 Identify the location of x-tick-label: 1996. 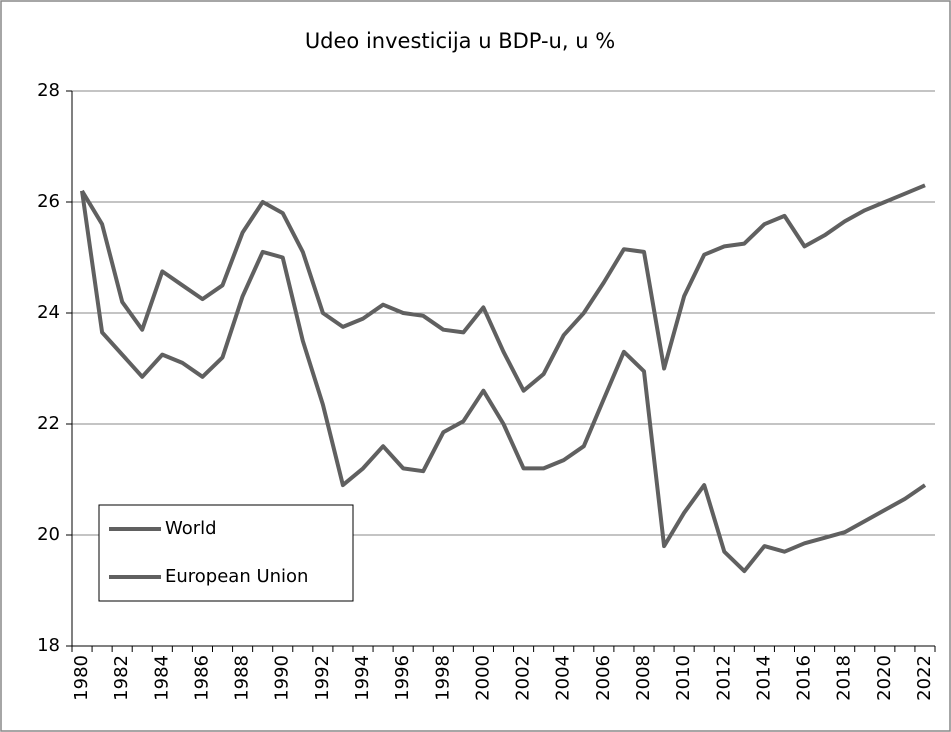
(402, 678).